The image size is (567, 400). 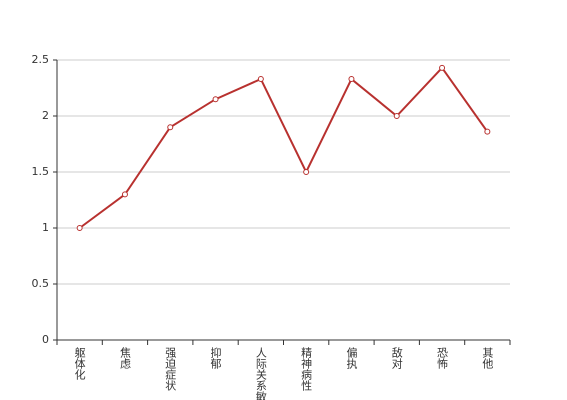 What do you see at coordinates (41, 59) in the screenshot?
I see `y-tick-label: 2.5` at bounding box center [41, 59].